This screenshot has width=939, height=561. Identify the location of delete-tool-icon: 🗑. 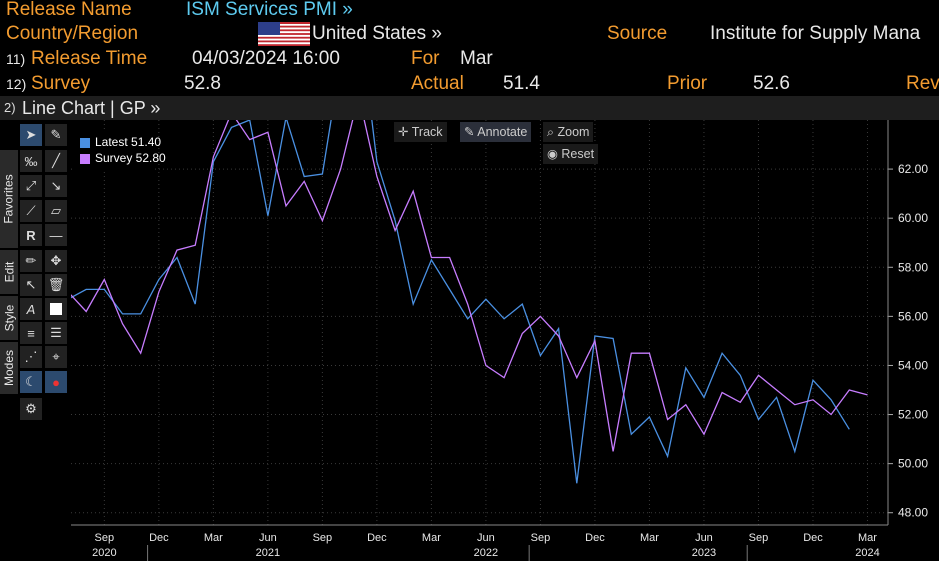
(56, 285).